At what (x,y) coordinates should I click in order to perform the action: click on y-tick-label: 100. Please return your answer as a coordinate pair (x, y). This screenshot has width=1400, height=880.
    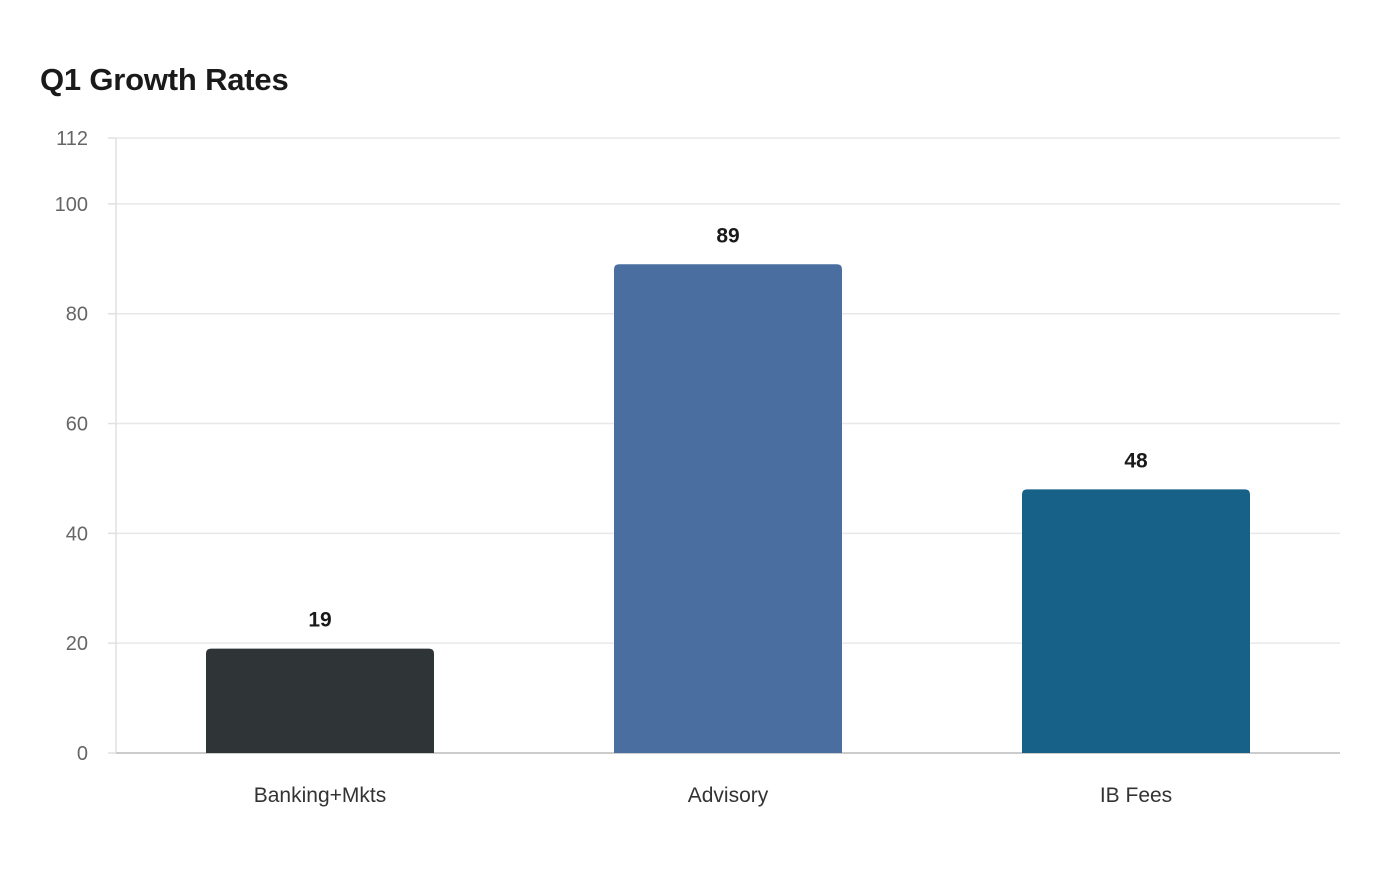
    Looking at the image, I should click on (71, 205).